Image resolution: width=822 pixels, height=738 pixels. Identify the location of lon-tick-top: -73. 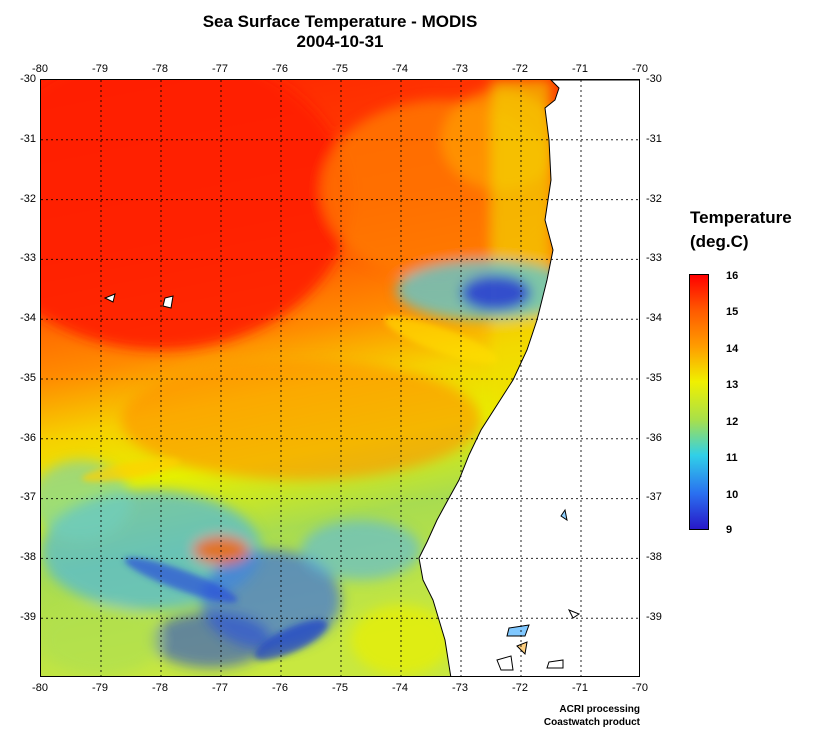
(460, 69).